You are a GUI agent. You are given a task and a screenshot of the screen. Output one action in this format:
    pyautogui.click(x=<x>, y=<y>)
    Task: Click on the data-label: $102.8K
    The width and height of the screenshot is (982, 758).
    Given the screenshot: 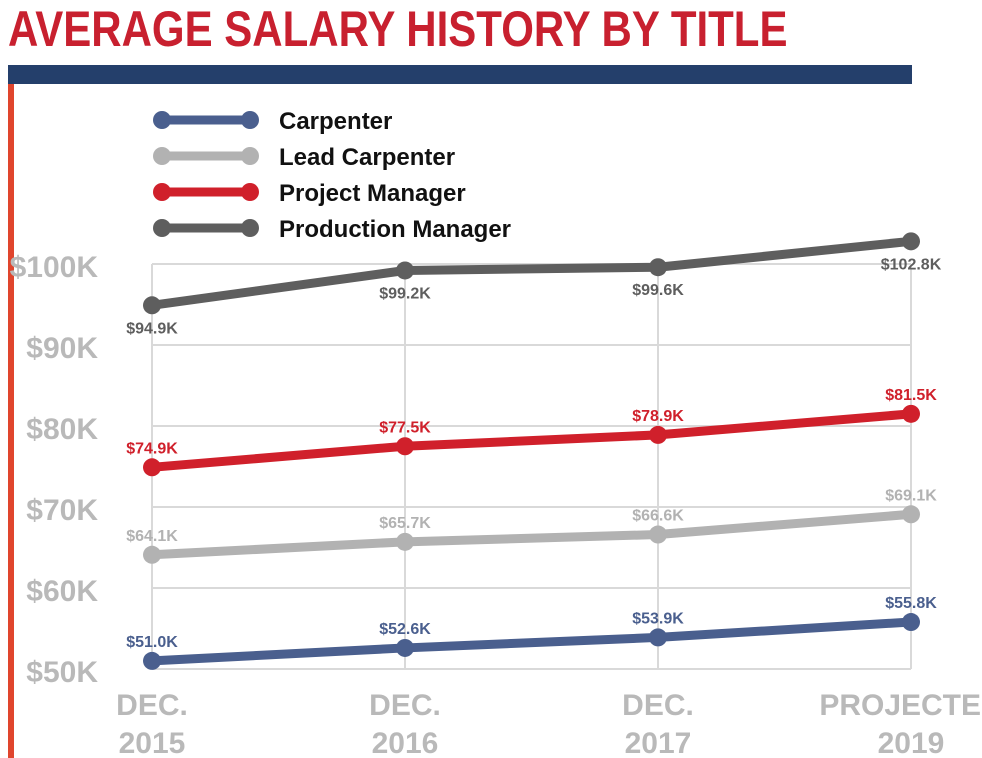 What is the action you would take?
    pyautogui.click(x=911, y=264)
    